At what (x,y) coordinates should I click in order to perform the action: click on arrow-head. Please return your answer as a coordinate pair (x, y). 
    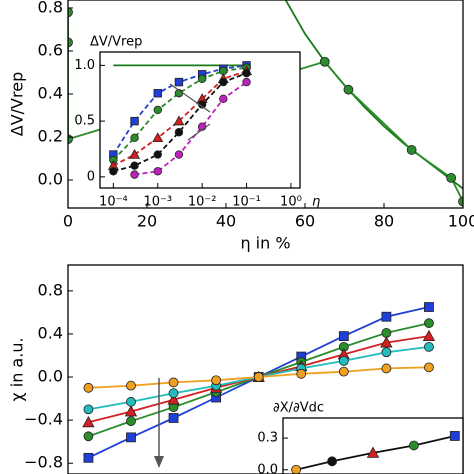
    Looking at the image, I should click on (159, 462).